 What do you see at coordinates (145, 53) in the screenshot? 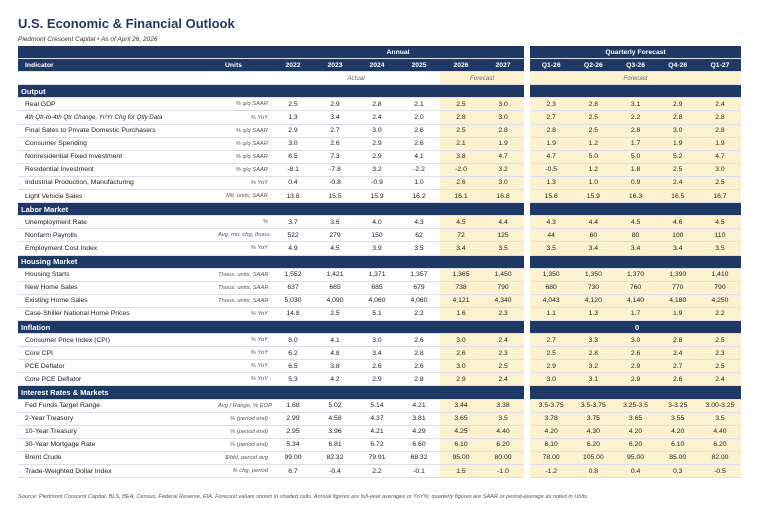
I see `header-blank` at bounding box center [145, 53].